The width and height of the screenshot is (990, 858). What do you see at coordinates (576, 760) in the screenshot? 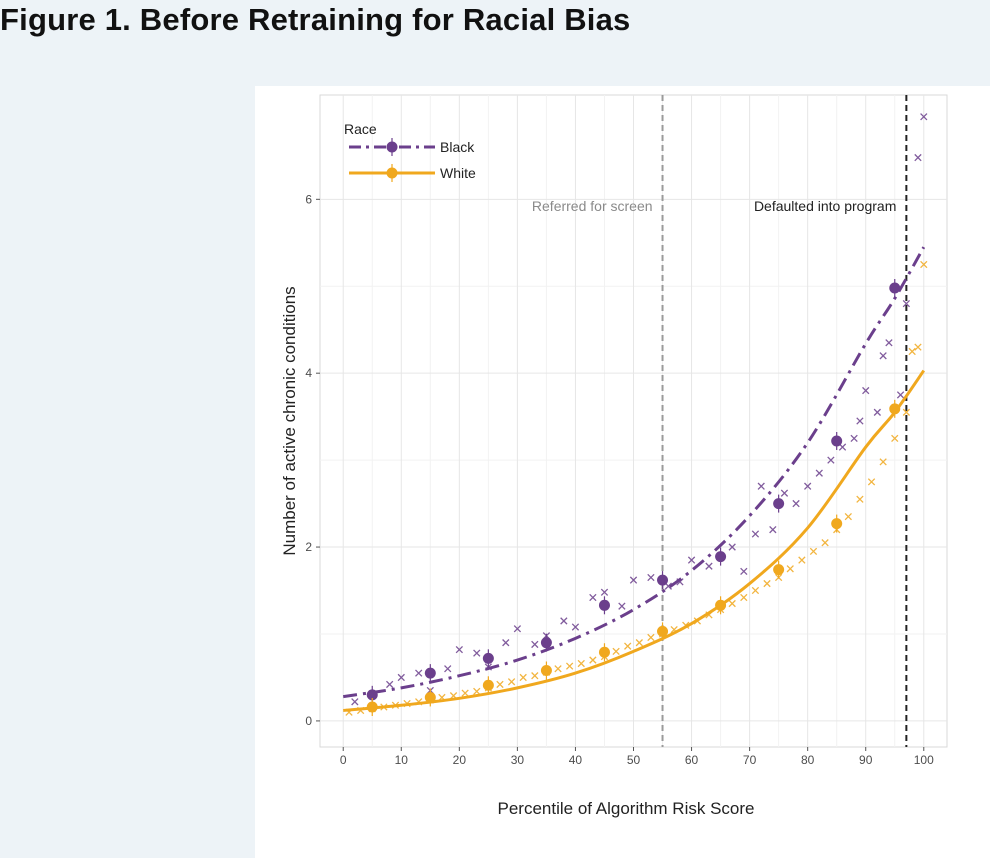
I see `x-tick-label: 40` at bounding box center [576, 760].